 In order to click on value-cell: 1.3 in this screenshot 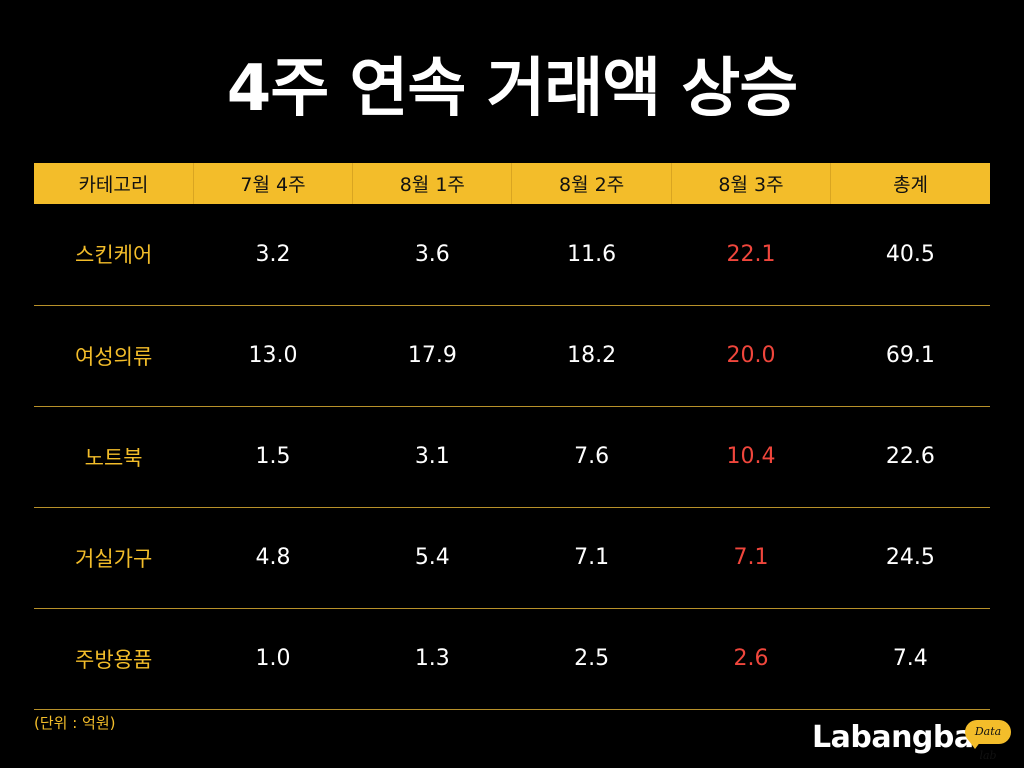, I will do `click(432, 658)`.